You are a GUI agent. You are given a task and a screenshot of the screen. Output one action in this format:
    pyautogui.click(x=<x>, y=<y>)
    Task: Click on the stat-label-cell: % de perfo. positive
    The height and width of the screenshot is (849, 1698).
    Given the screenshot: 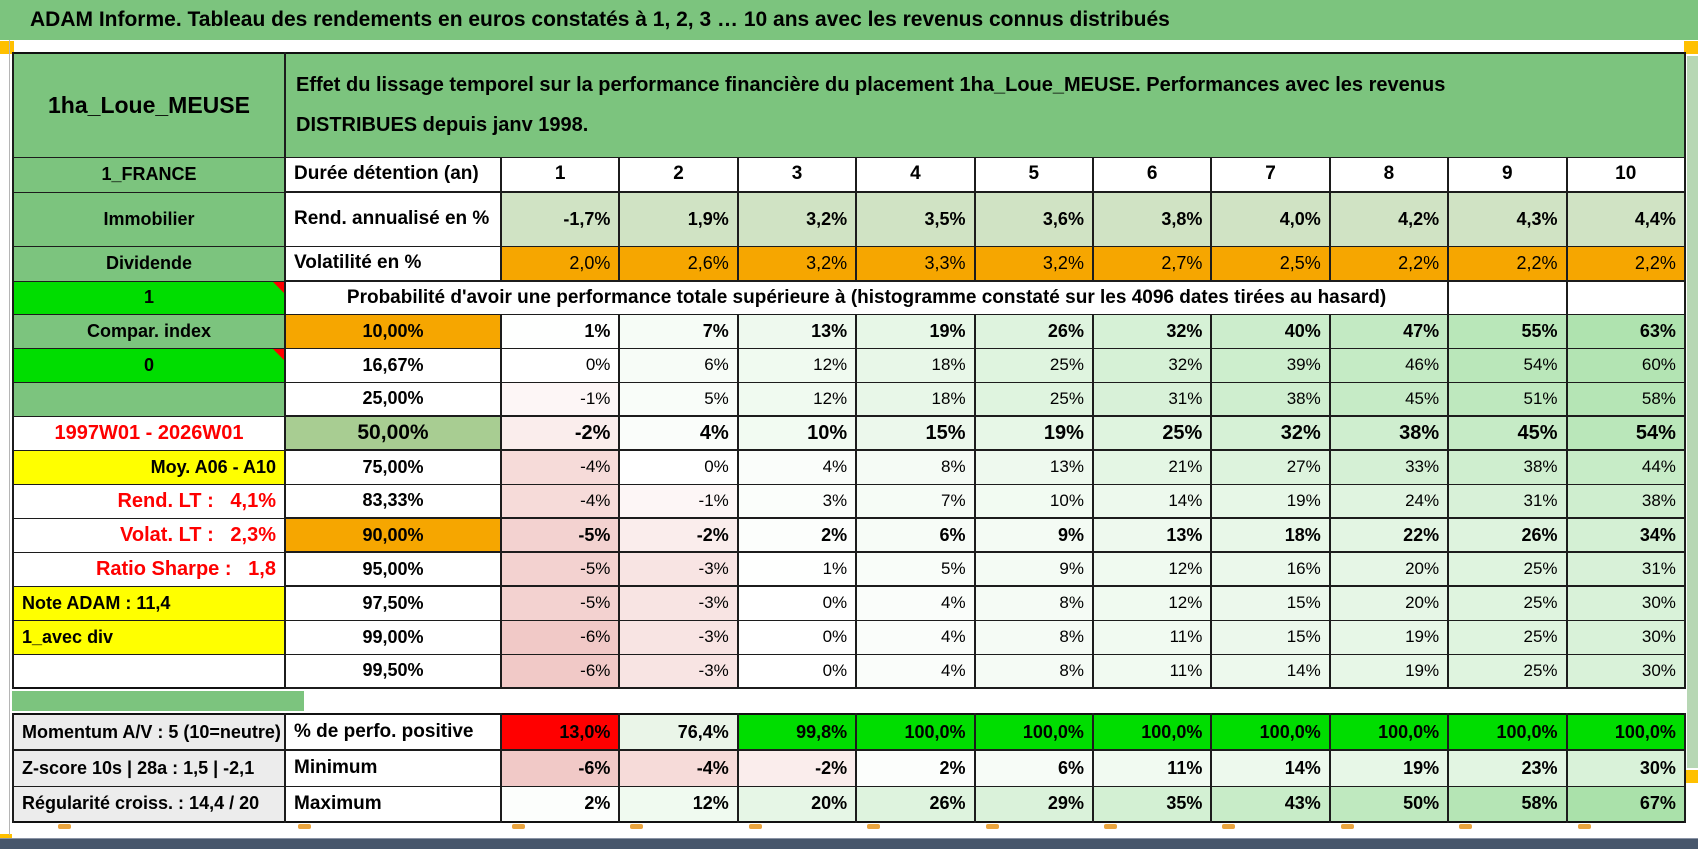 What is the action you would take?
    pyautogui.click(x=393, y=732)
    